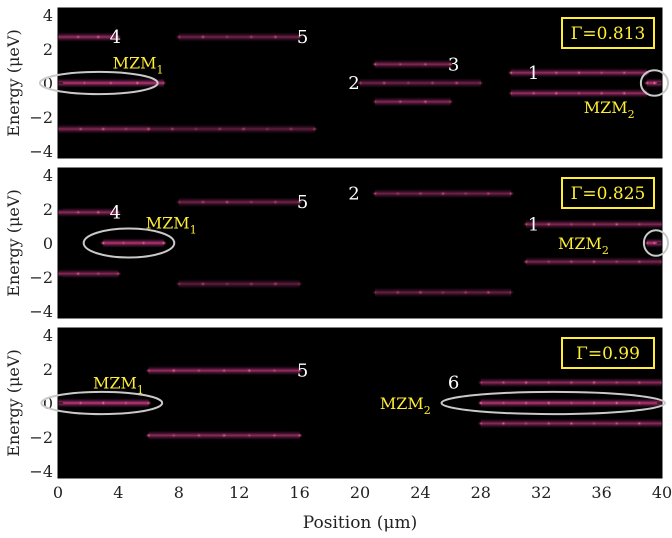  Describe the element at coordinates (608, 194) in the screenshot. I see `gamma-label: Γ=0.825` at that location.